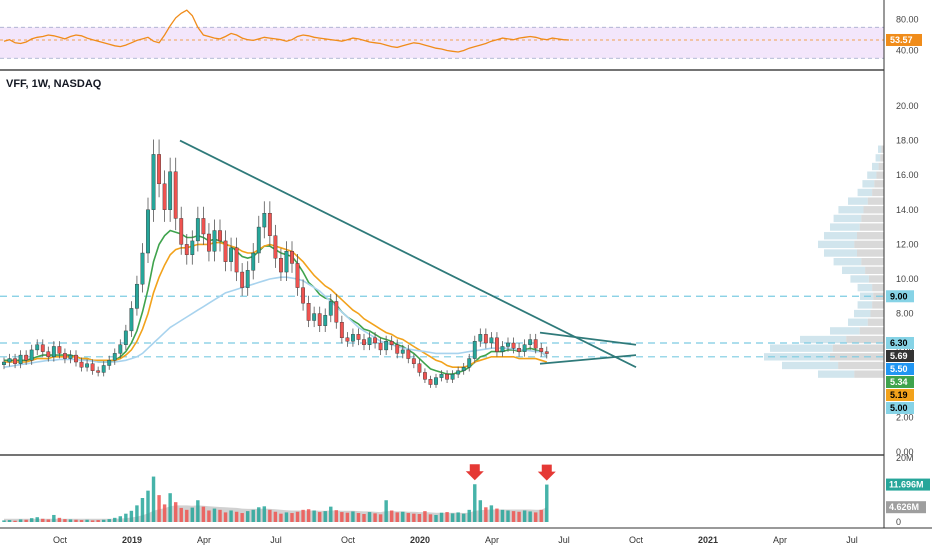 This screenshot has width=932, height=550. What do you see at coordinates (636, 540) in the screenshot?
I see `time-tick-label: Oct` at bounding box center [636, 540].